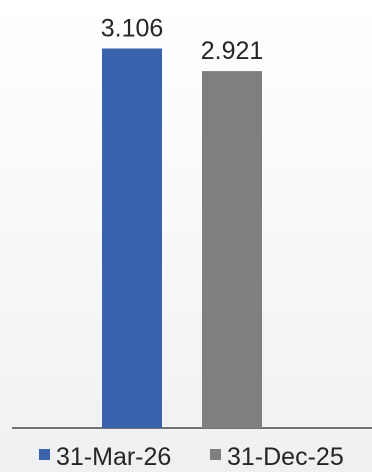 This screenshot has width=372, height=472. I want to click on data-label-31-dec-25: 2.921, so click(232, 51).